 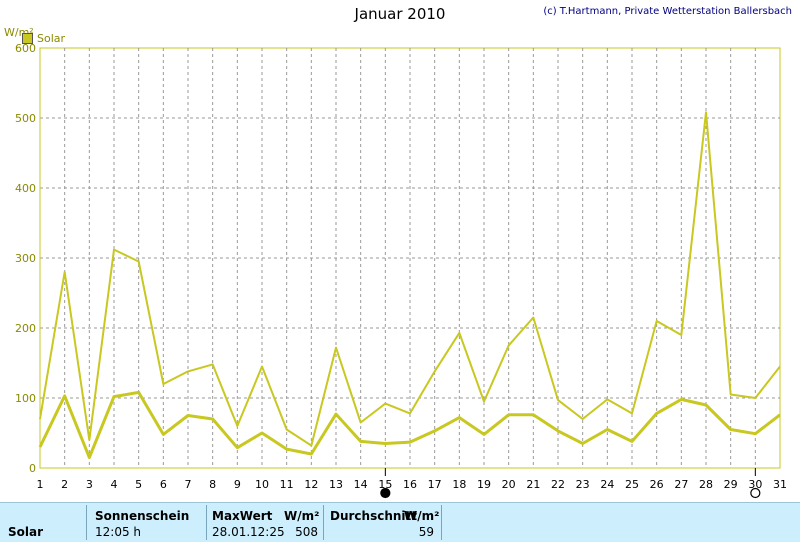 I want to click on x-tick-label: 22, so click(x=558, y=484).